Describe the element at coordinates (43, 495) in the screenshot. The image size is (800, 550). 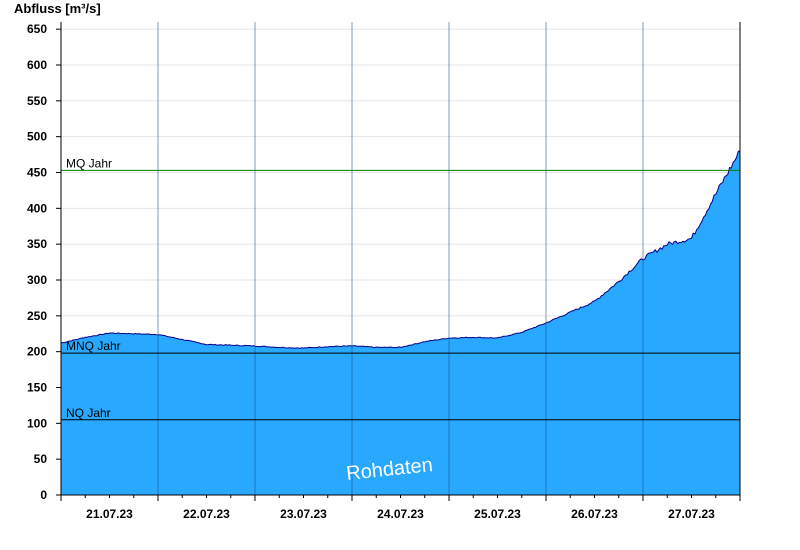
I see `y-tick-label-0: 0` at that location.